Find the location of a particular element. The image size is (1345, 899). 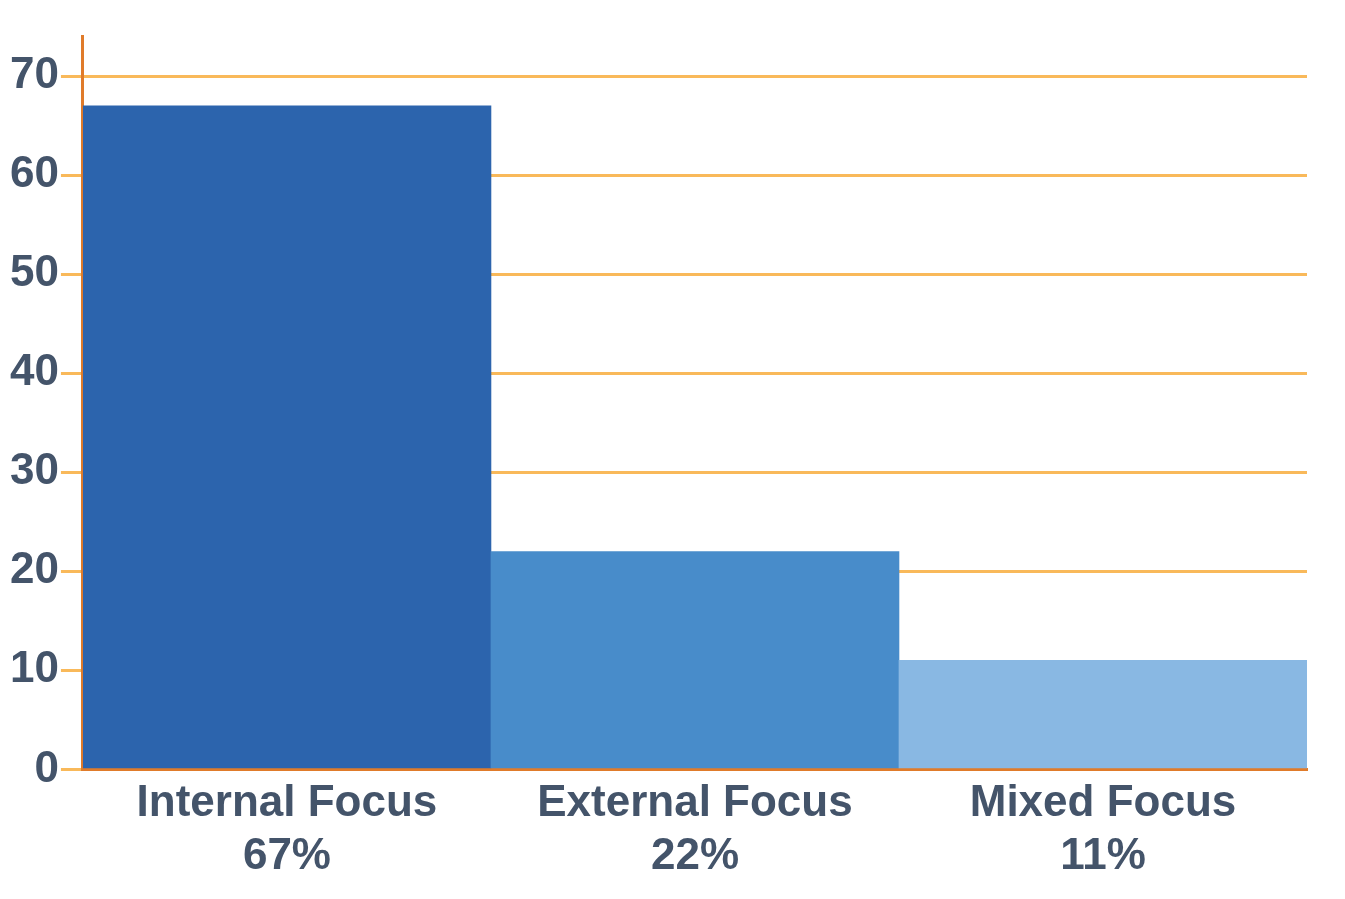

y-tick-label: 20 is located at coordinates (34, 568).